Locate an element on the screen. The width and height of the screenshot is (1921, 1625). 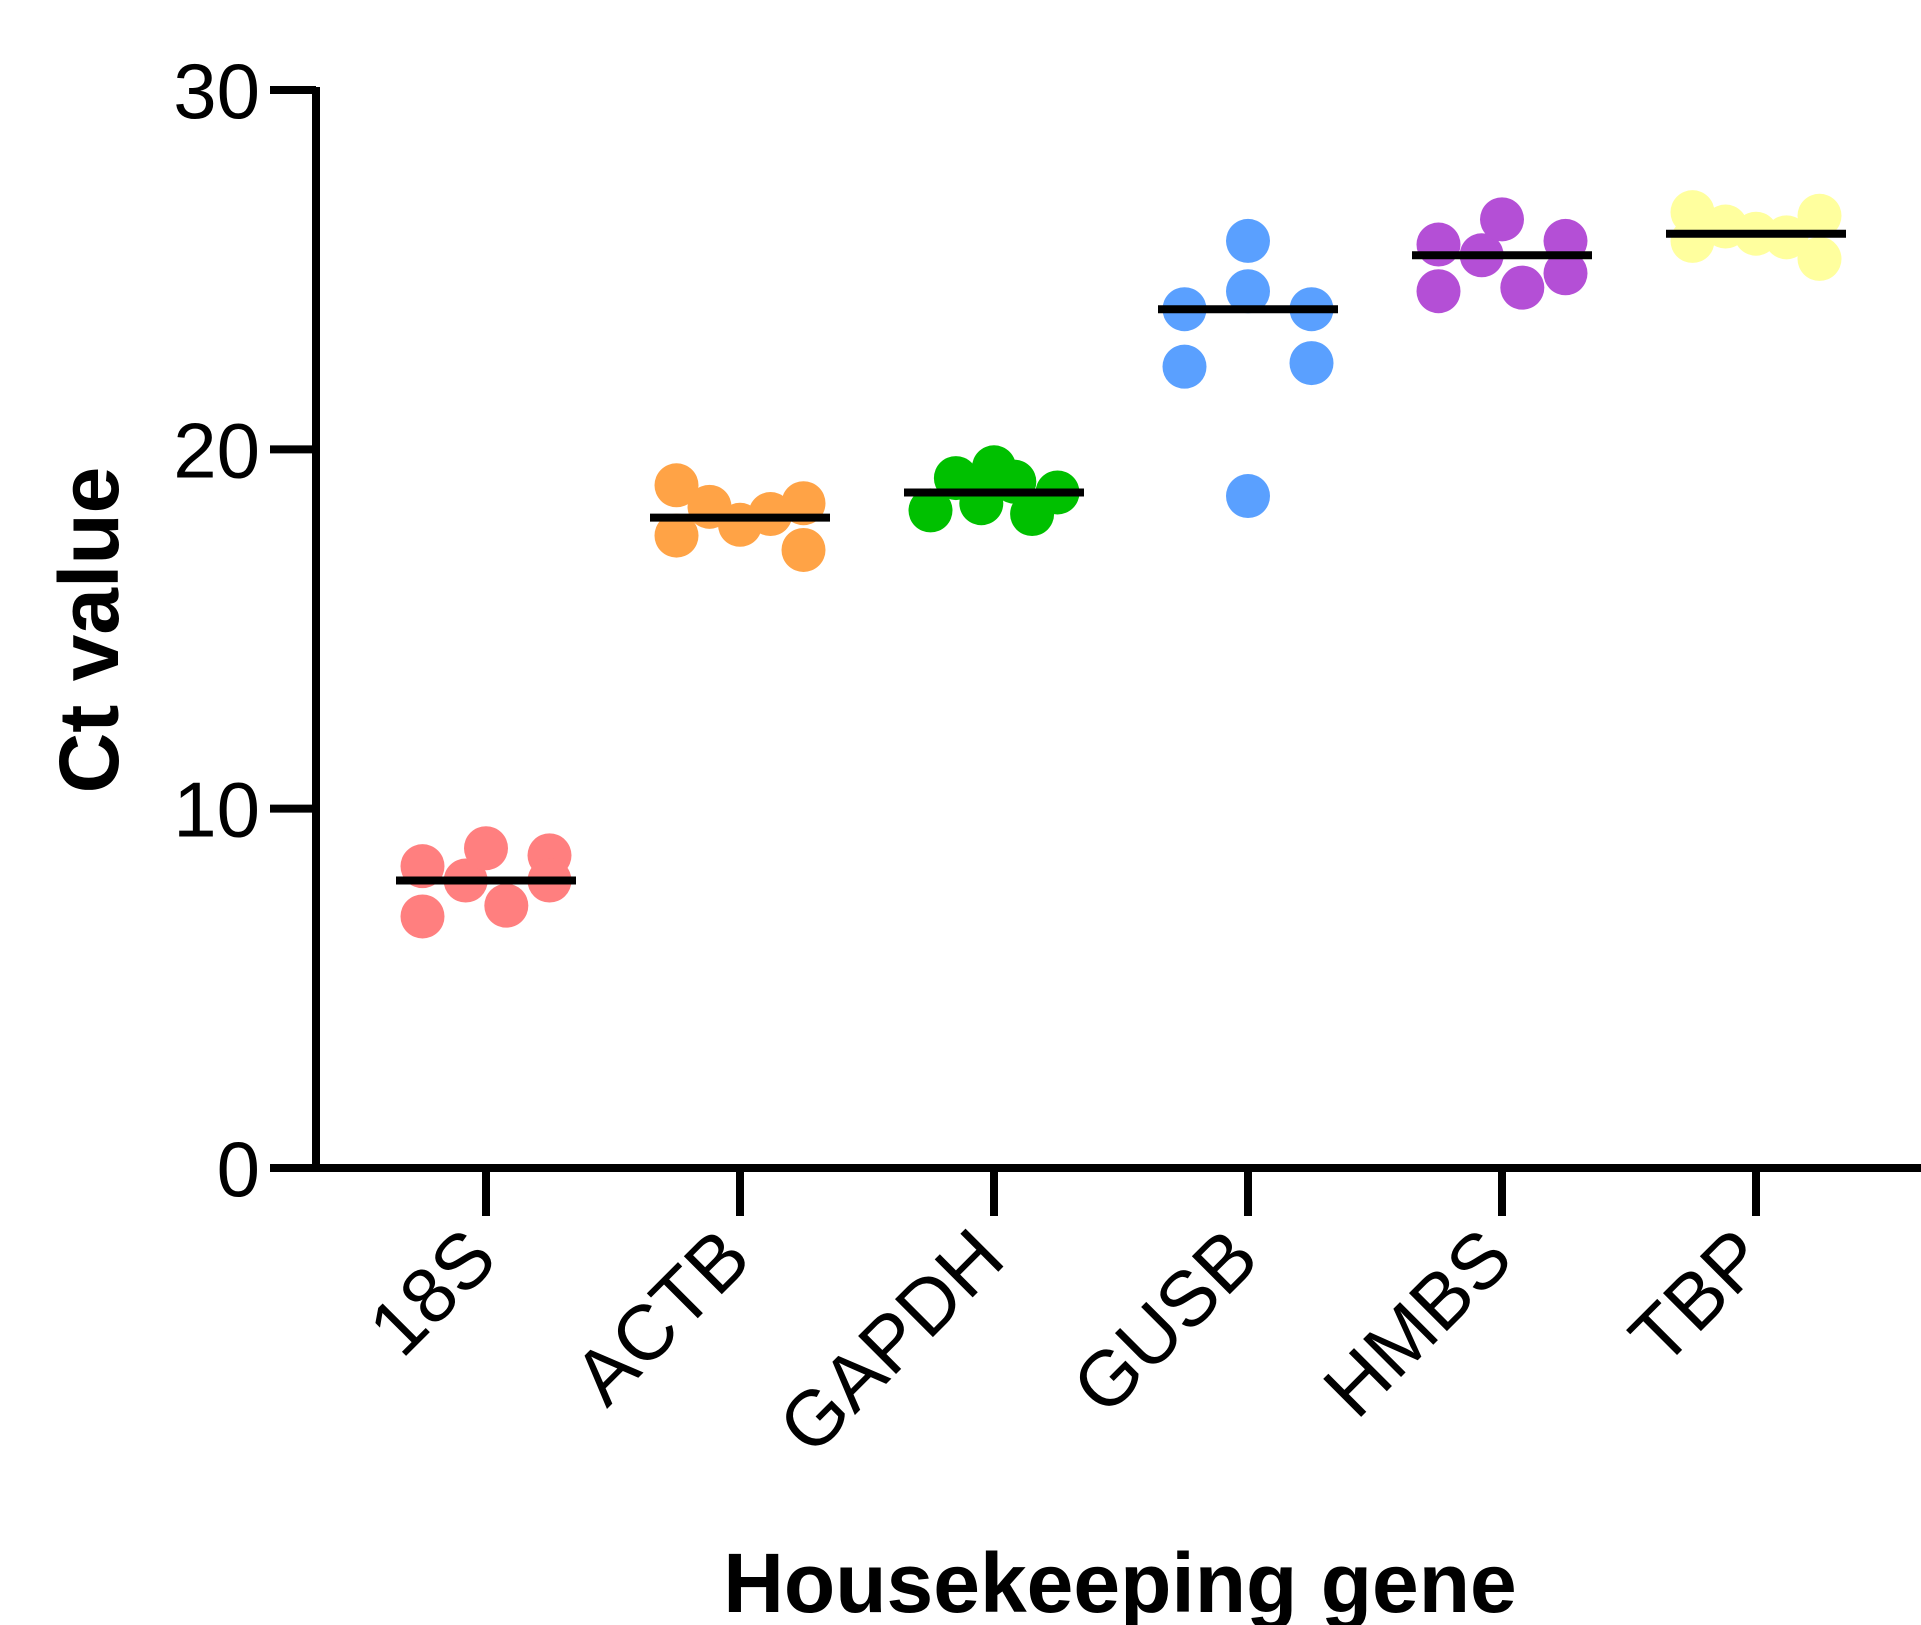
x-axis-title: Housekeeping gene is located at coordinates (1120, 1580).